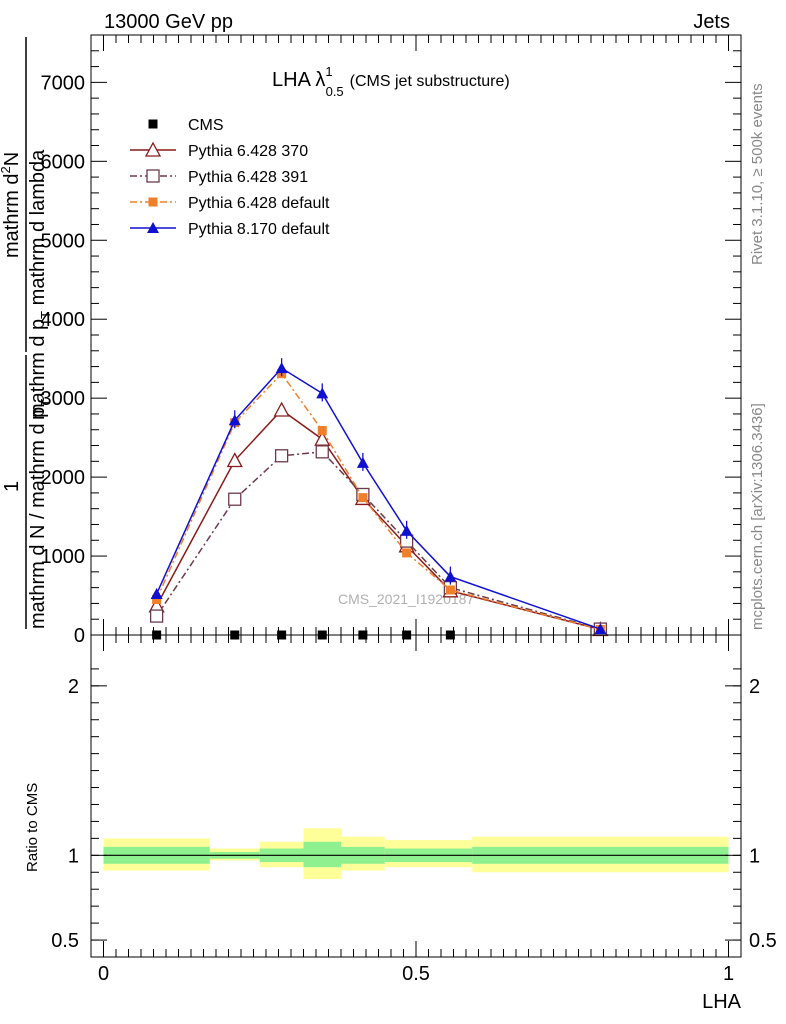 This screenshot has width=786, height=1024. Describe the element at coordinates (298, 80) in the screenshot. I see `title-main: LHA λ` at that location.